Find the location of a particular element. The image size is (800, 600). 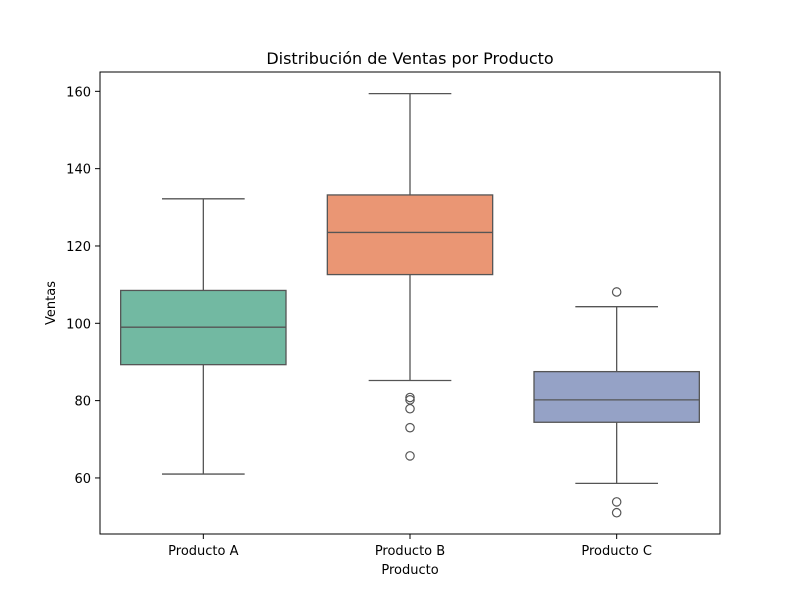

y-tick-label: 80 is located at coordinates (82, 402).